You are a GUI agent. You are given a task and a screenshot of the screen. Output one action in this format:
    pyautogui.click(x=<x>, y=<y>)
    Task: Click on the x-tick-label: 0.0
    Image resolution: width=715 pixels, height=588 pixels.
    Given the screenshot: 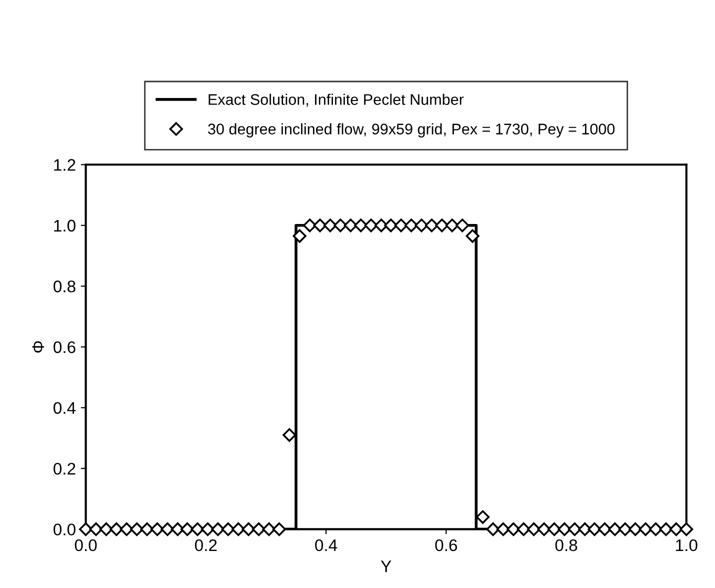 What is the action you would take?
    pyautogui.click(x=85, y=545)
    